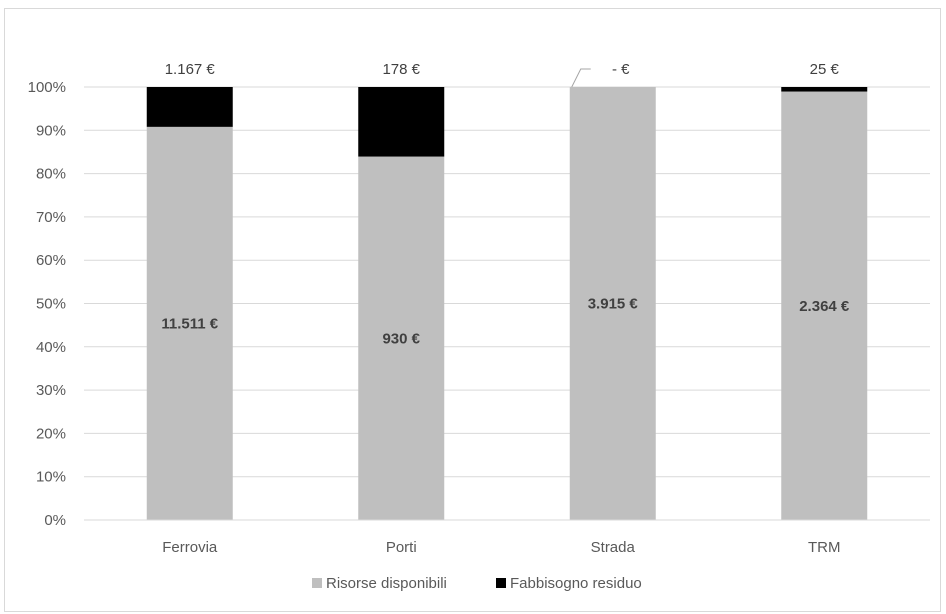 The height and width of the screenshot is (614, 946). I want to click on data-label-risorse-disponibili: 3.915 €, so click(613, 304).